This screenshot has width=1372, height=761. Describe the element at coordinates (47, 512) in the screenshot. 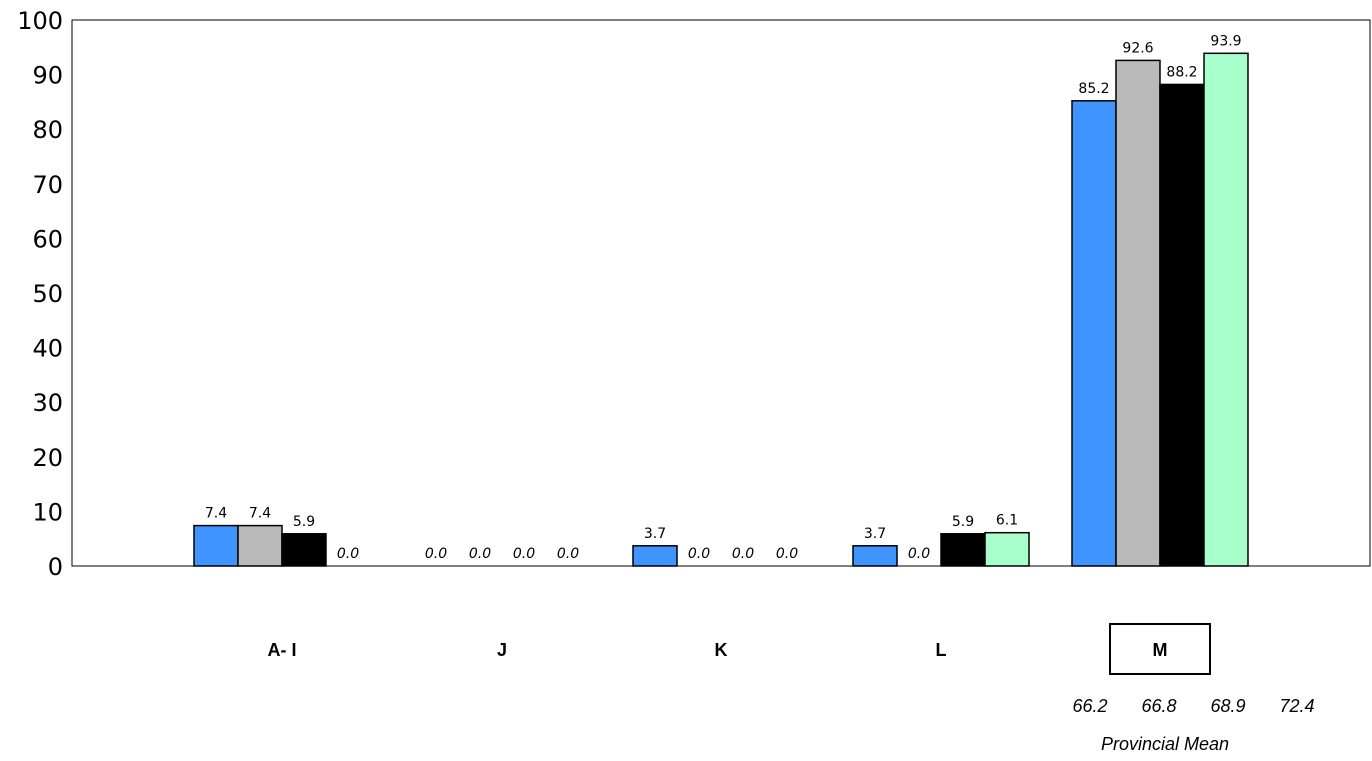

I see `y-tick-label: 10` at that location.